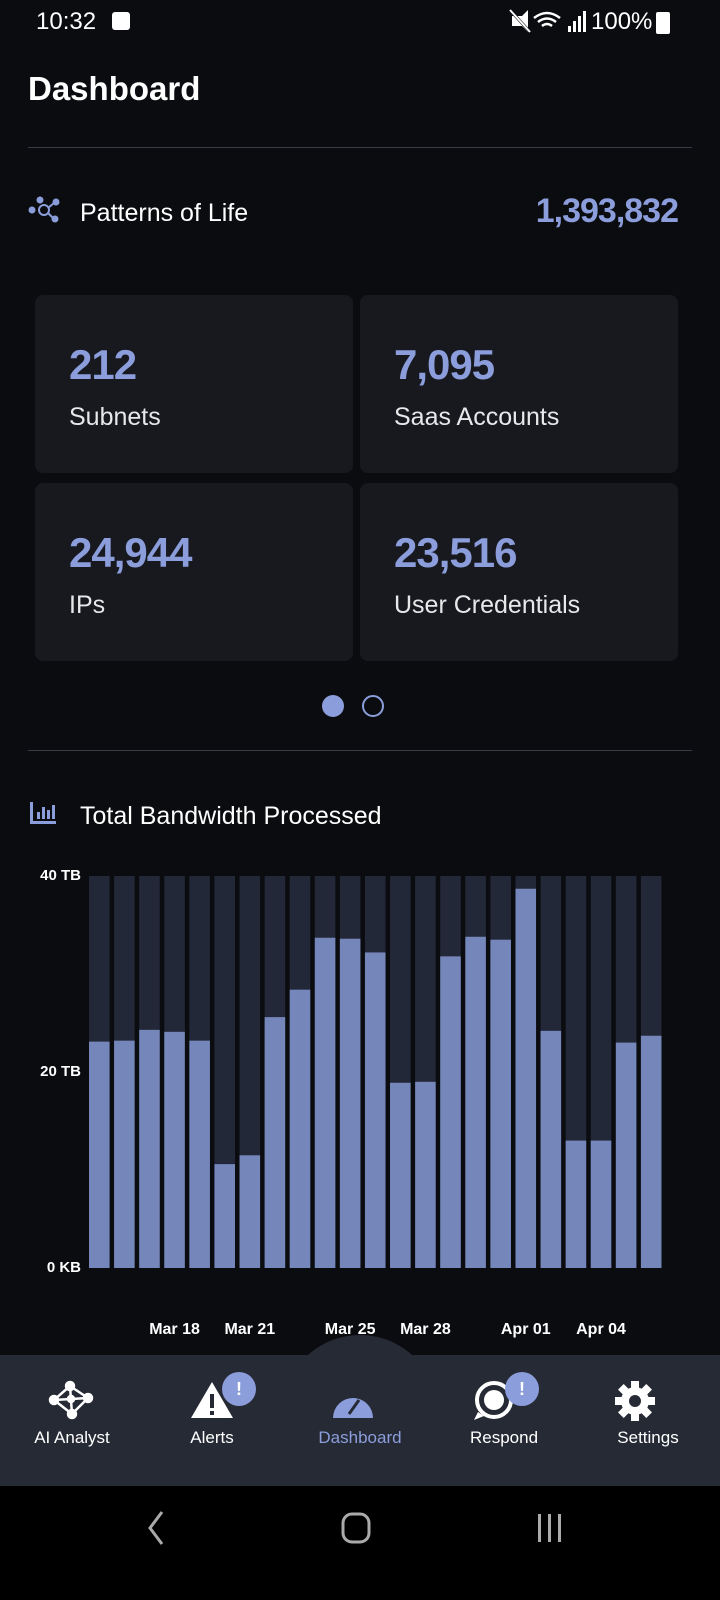 The width and height of the screenshot is (720, 1600). Describe the element at coordinates (455, 552) in the screenshot. I see `stat-value: 23,516` at that location.